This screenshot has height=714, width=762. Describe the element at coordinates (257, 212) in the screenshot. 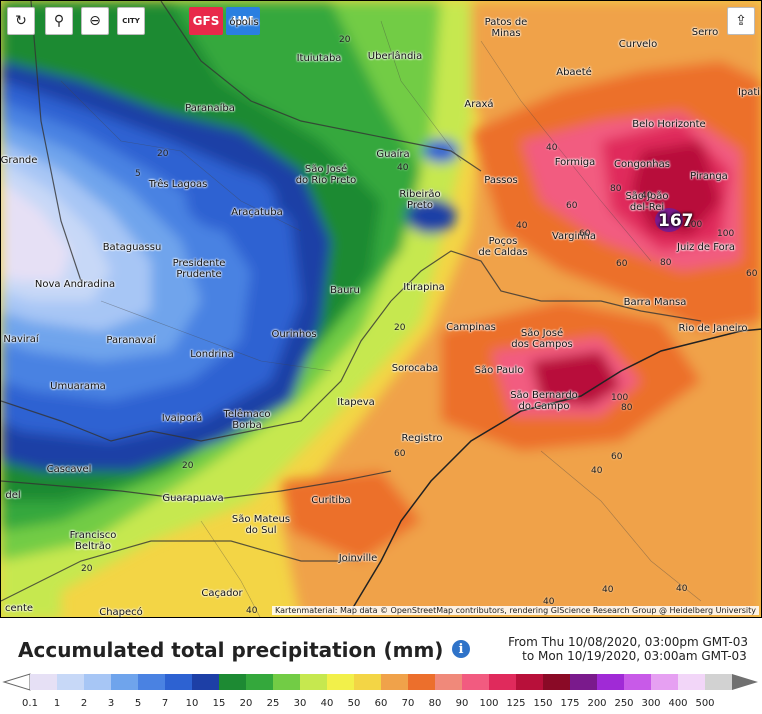

I see `city-label: Araçatuba` at that location.